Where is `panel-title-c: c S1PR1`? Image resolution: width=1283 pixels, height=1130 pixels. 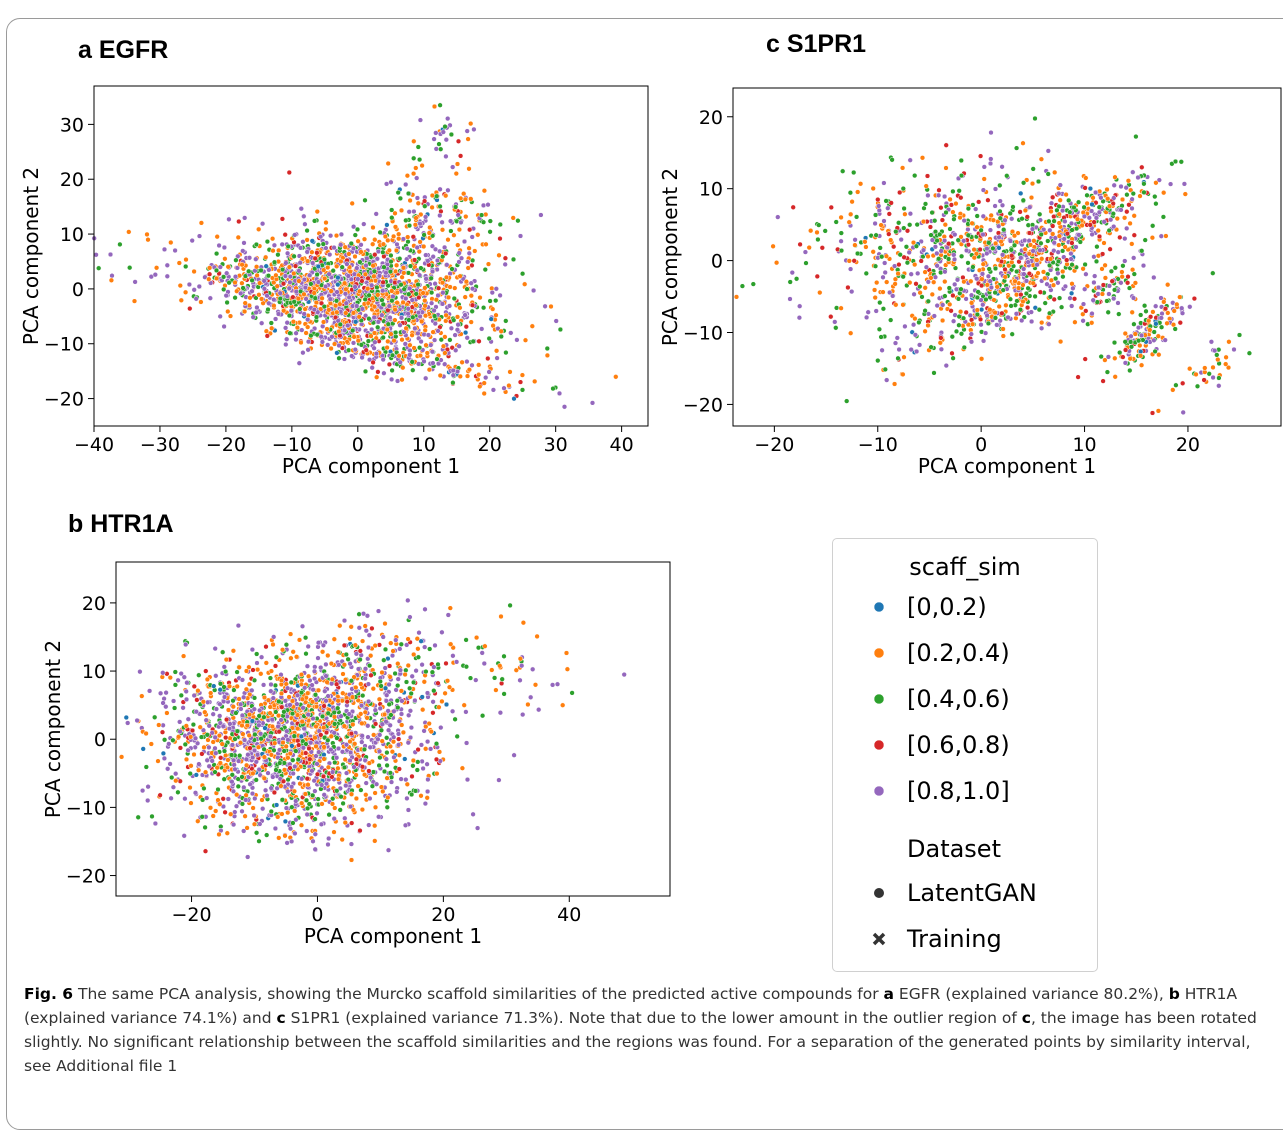
panel-title-c: c S1PR1 is located at coordinates (816, 44).